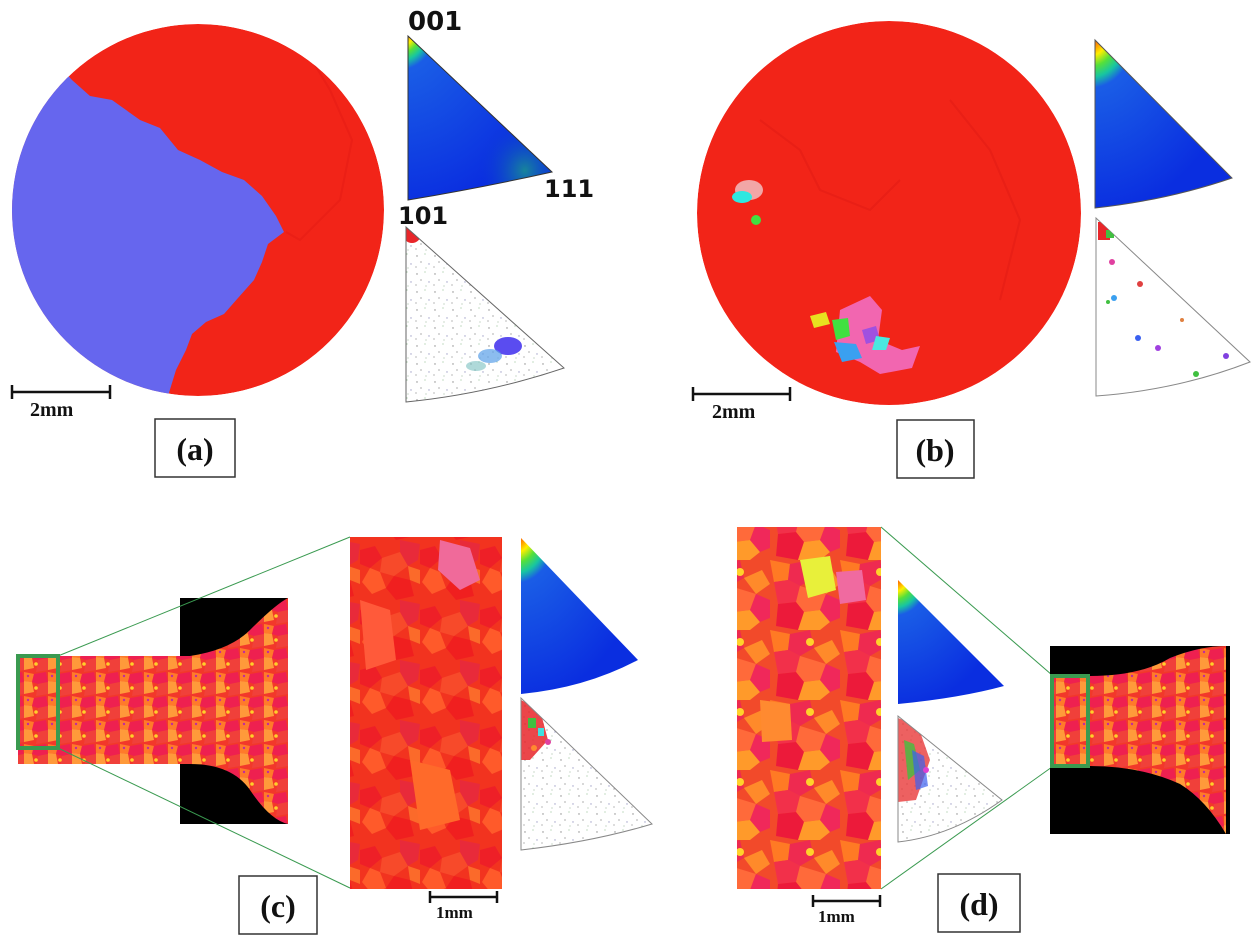  Describe the element at coordinates (1070, 721) in the screenshot. I see `zoom-box-d` at that location.